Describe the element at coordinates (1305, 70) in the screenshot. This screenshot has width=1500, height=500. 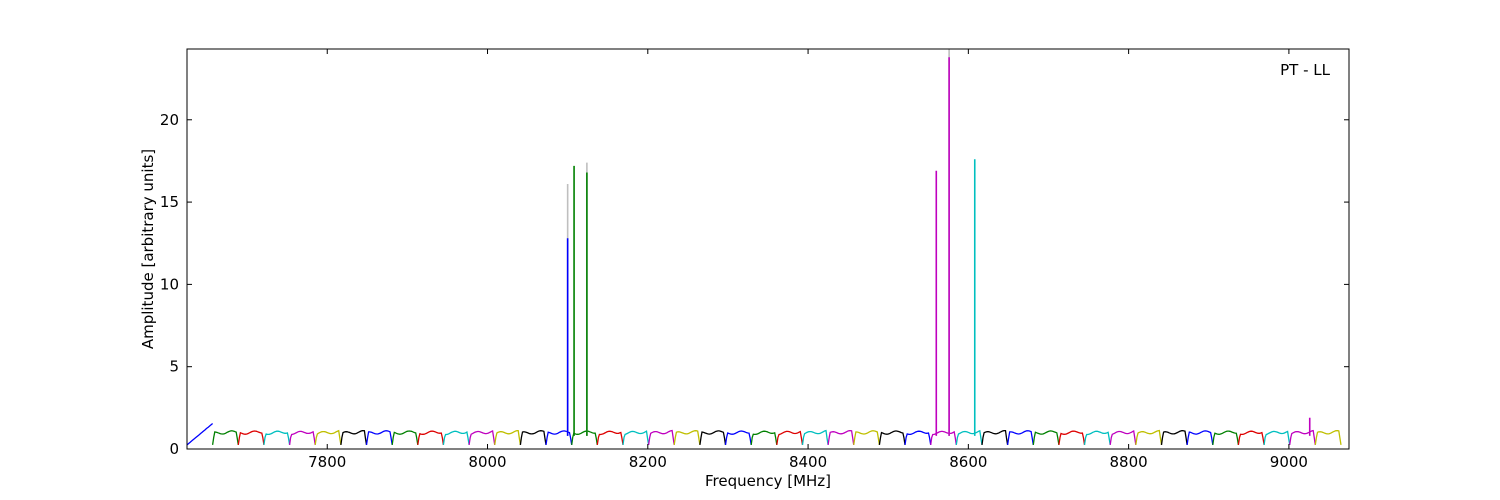
I see `plot-annotation: PT - LL` at that location.